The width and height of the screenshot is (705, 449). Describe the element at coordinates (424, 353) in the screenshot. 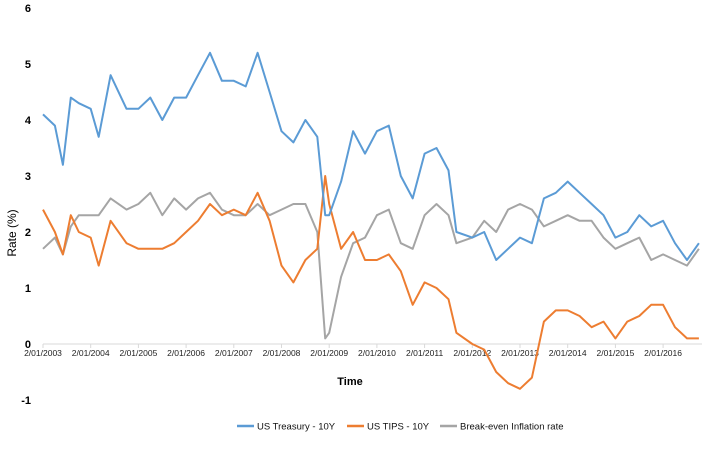

I see `x-tick-label: 2/01/2011` at that location.